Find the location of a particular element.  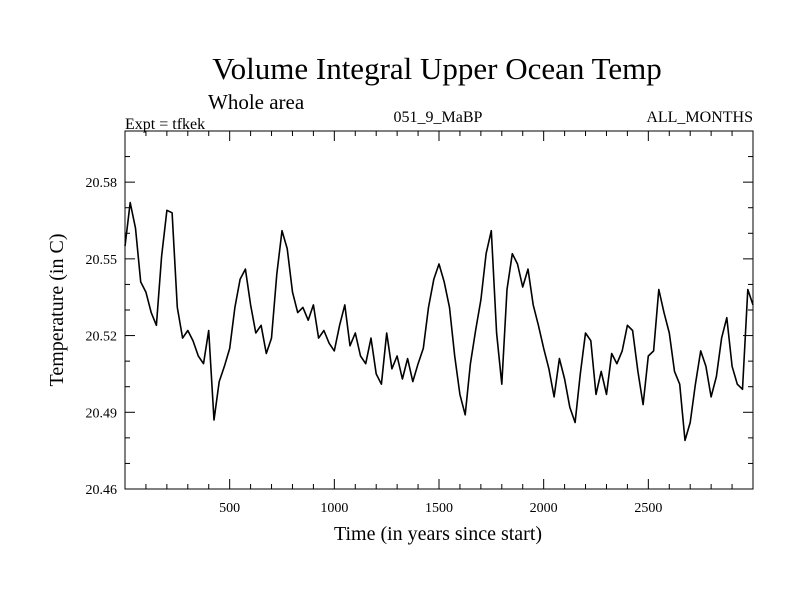

y-tick-label: 20.52 is located at coordinates (102, 337).